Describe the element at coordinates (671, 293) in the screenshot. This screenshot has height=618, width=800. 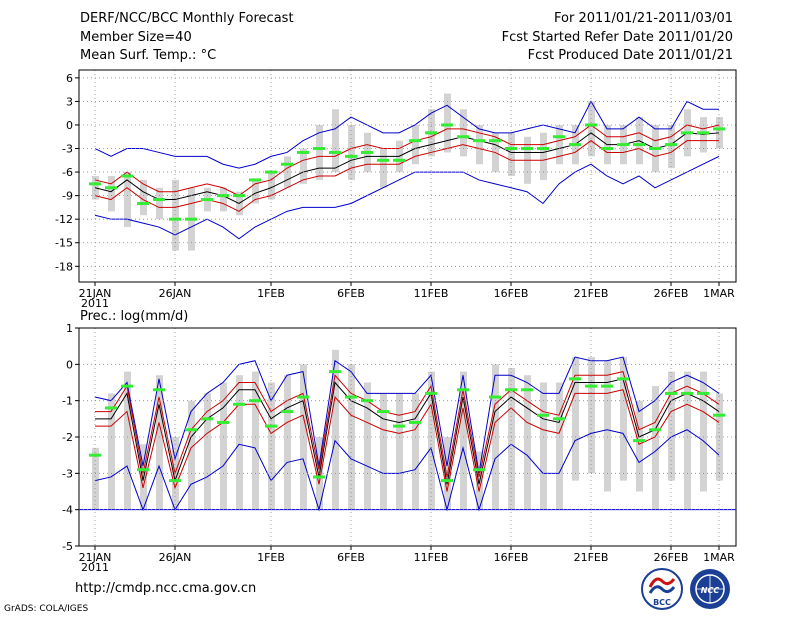
I see `temp-xtick-label: 26FEB` at that location.